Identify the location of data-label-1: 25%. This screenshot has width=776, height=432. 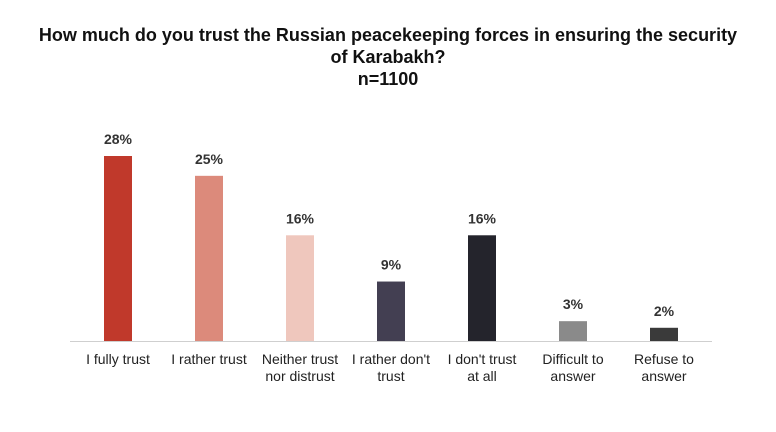
(209, 159).